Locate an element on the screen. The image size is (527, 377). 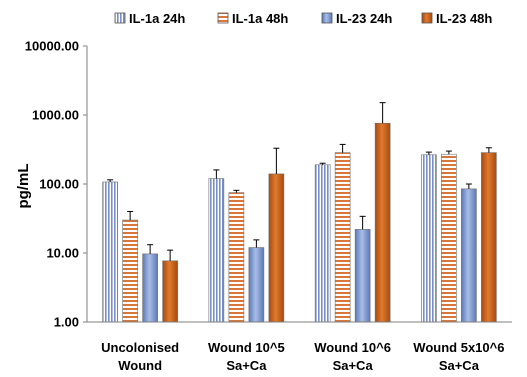
x-category-label: Wound is located at coordinates (140, 365).